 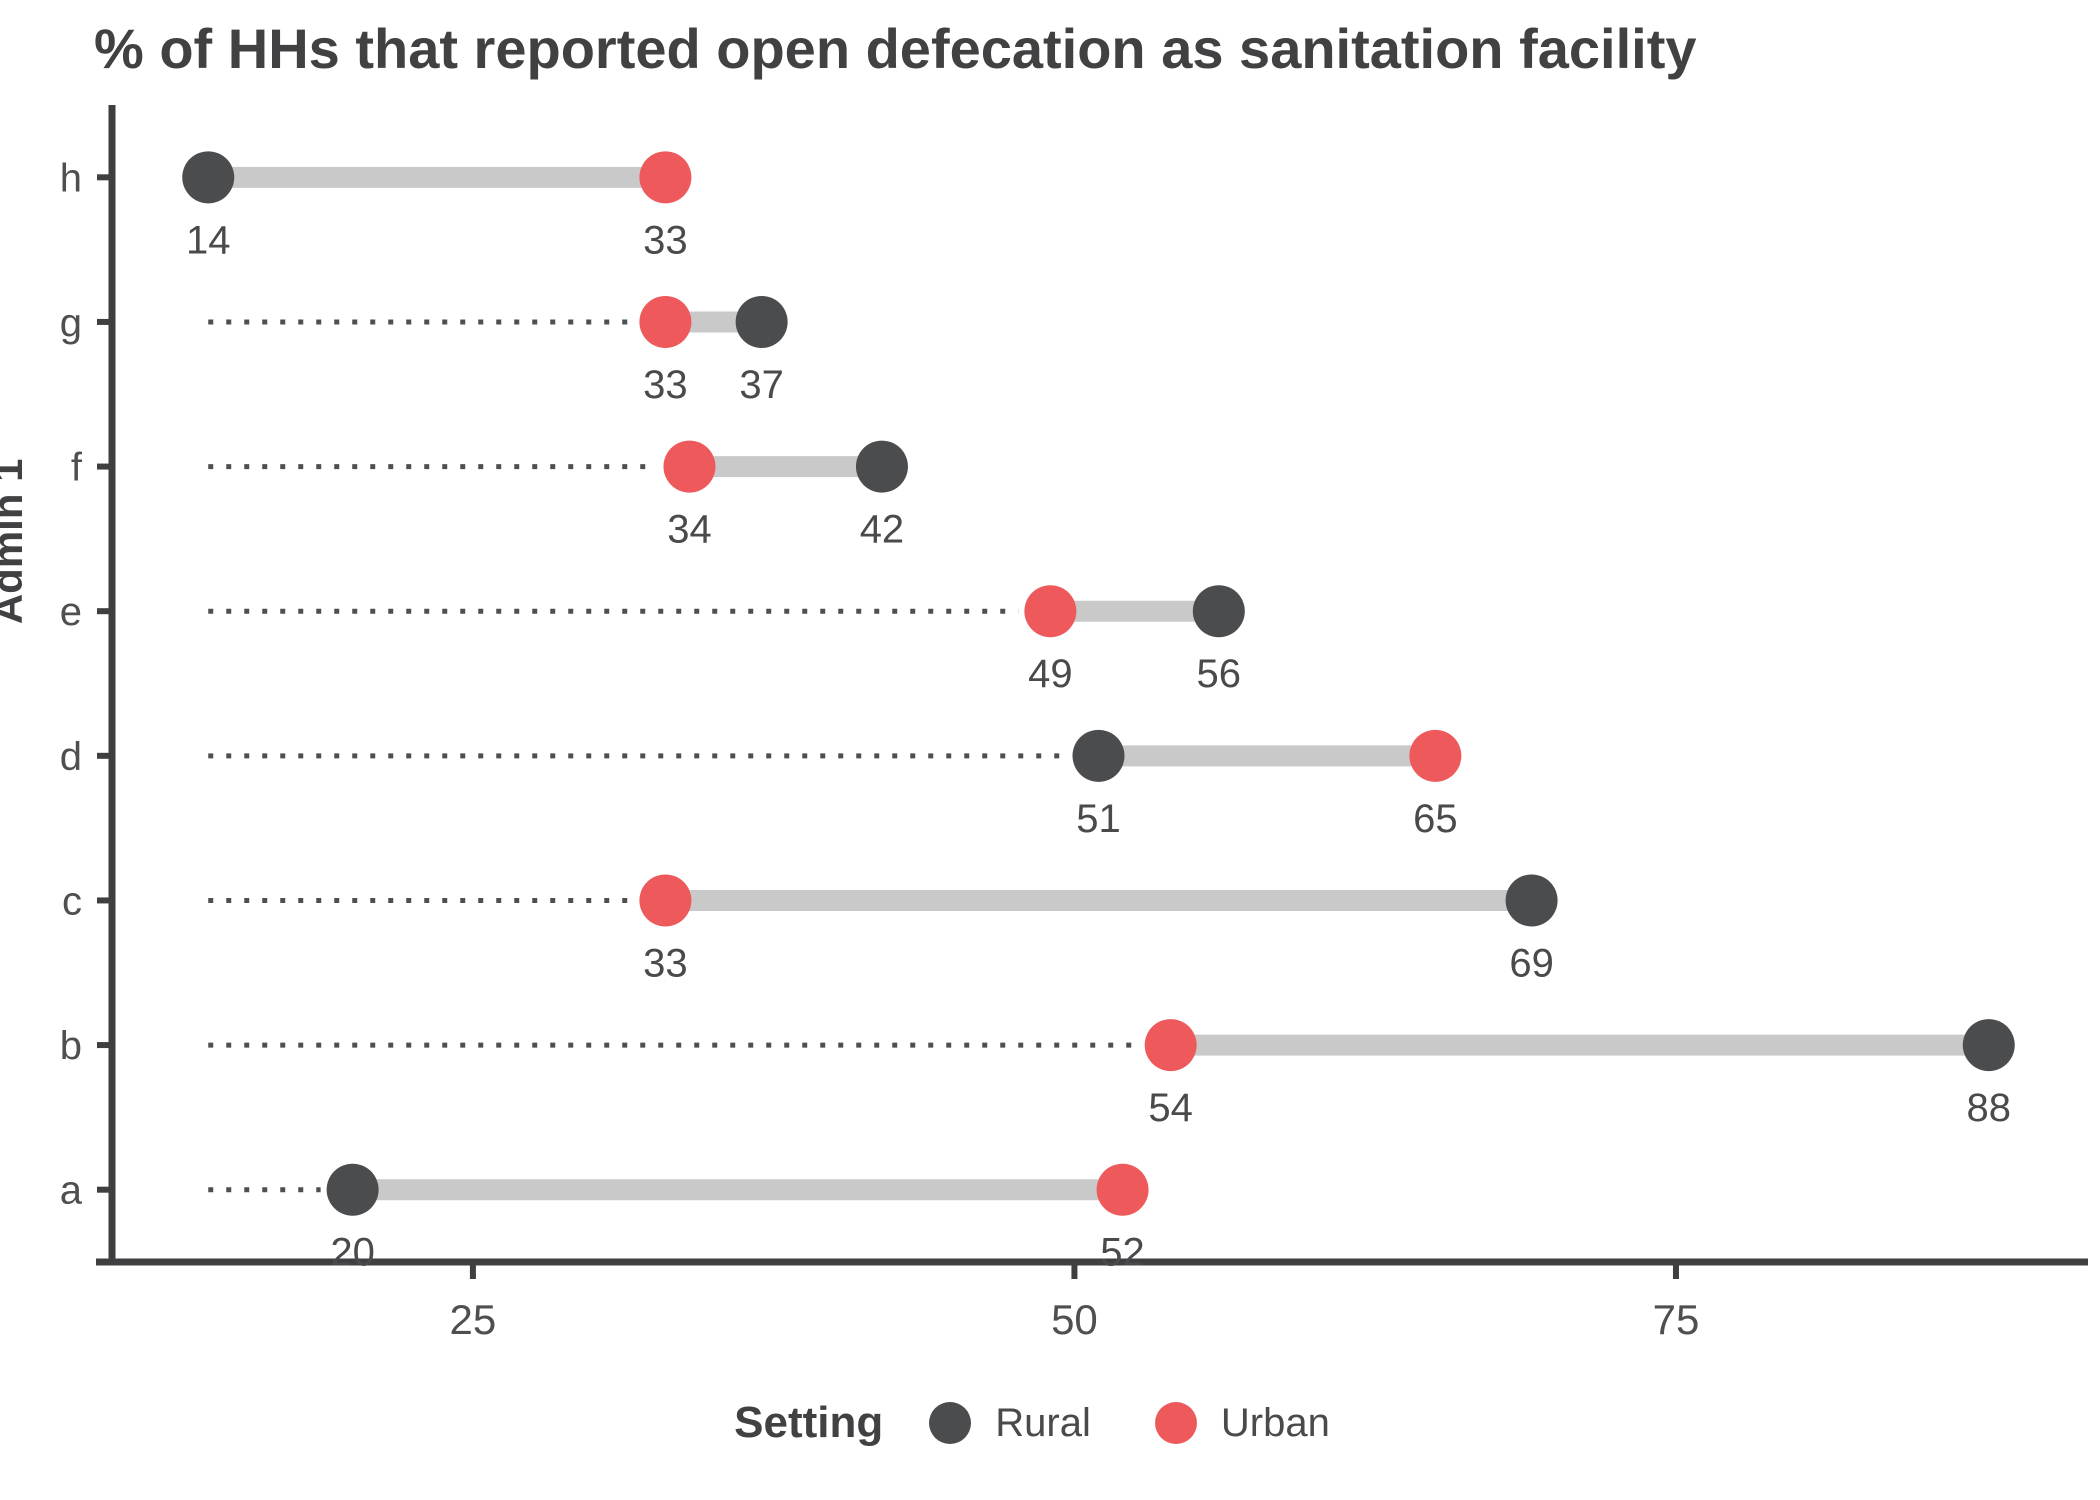 I want to click on value-label: 37, so click(x=761, y=385).